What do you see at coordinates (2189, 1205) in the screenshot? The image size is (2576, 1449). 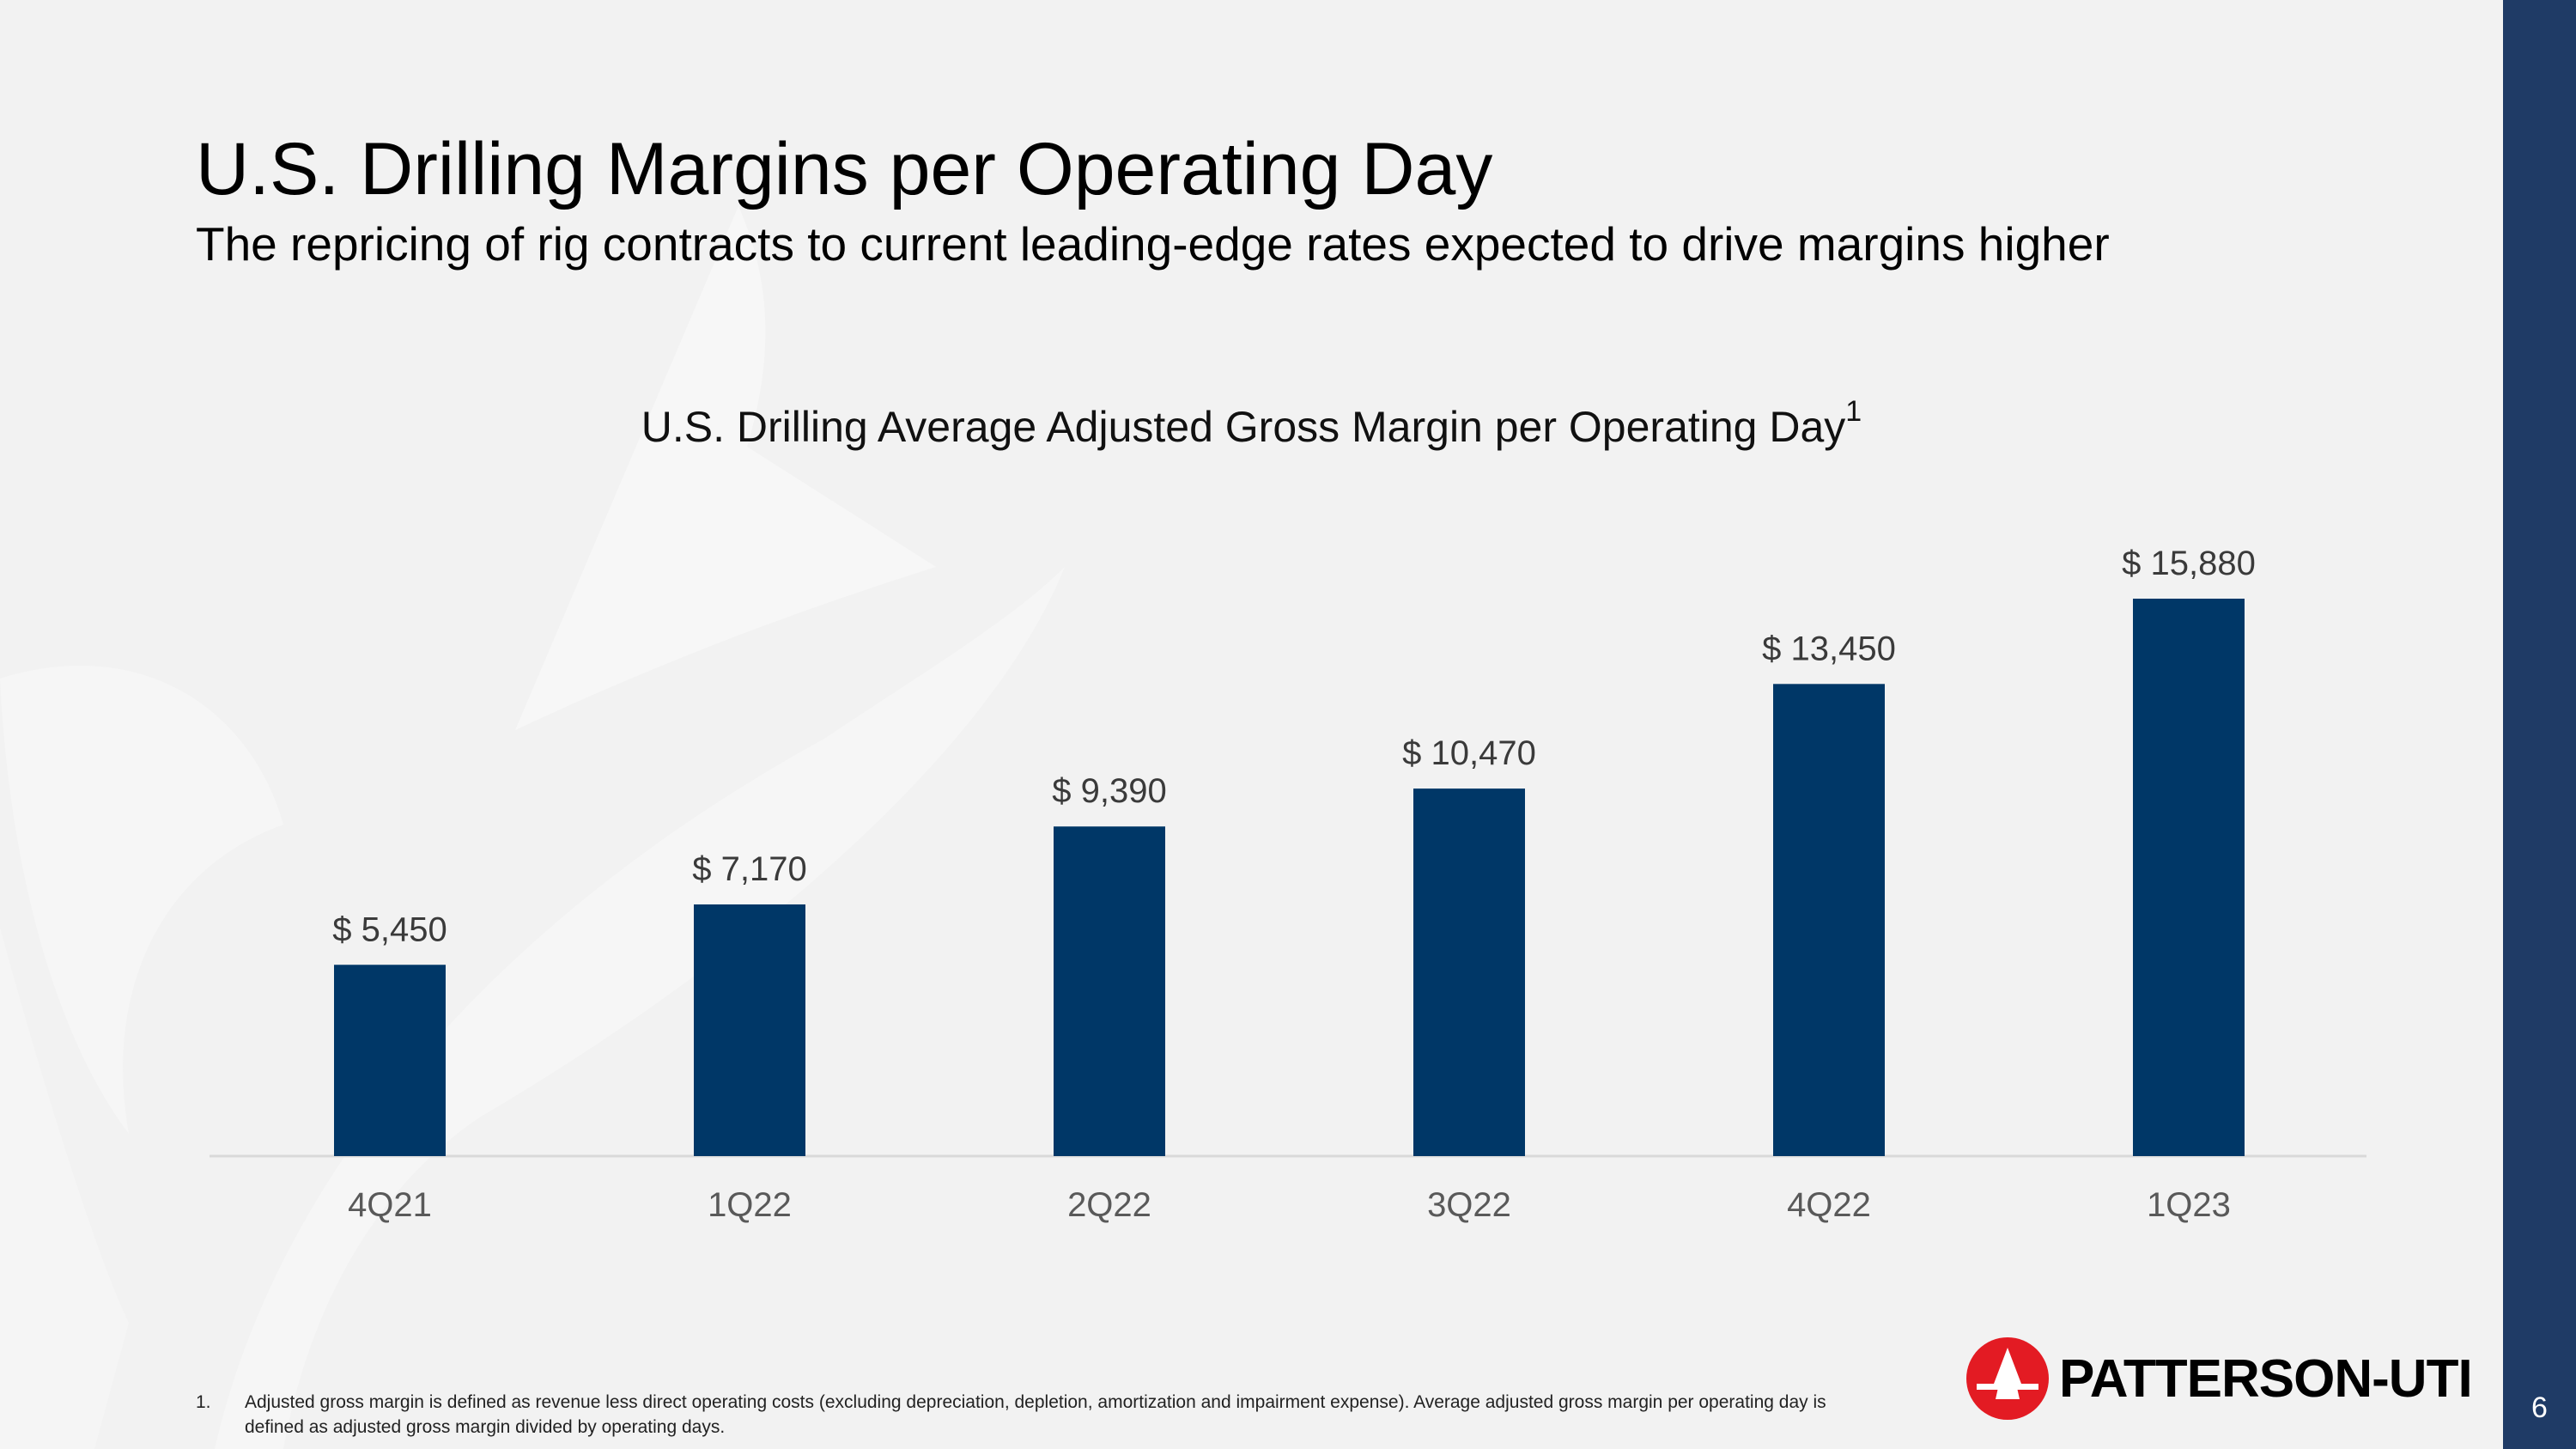 I see `x-tick-label-1Q23: 1Q23` at bounding box center [2189, 1205].